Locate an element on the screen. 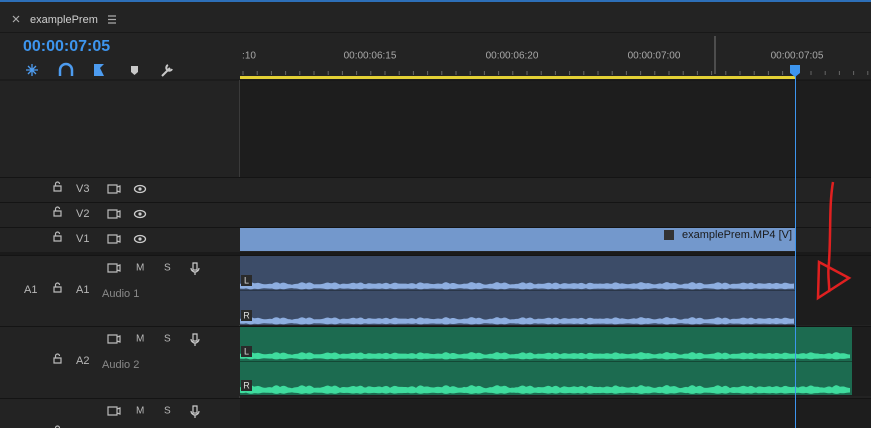 This screenshot has width=871, height=428. ruler-label: 00:00:07:00 is located at coordinates (654, 56).